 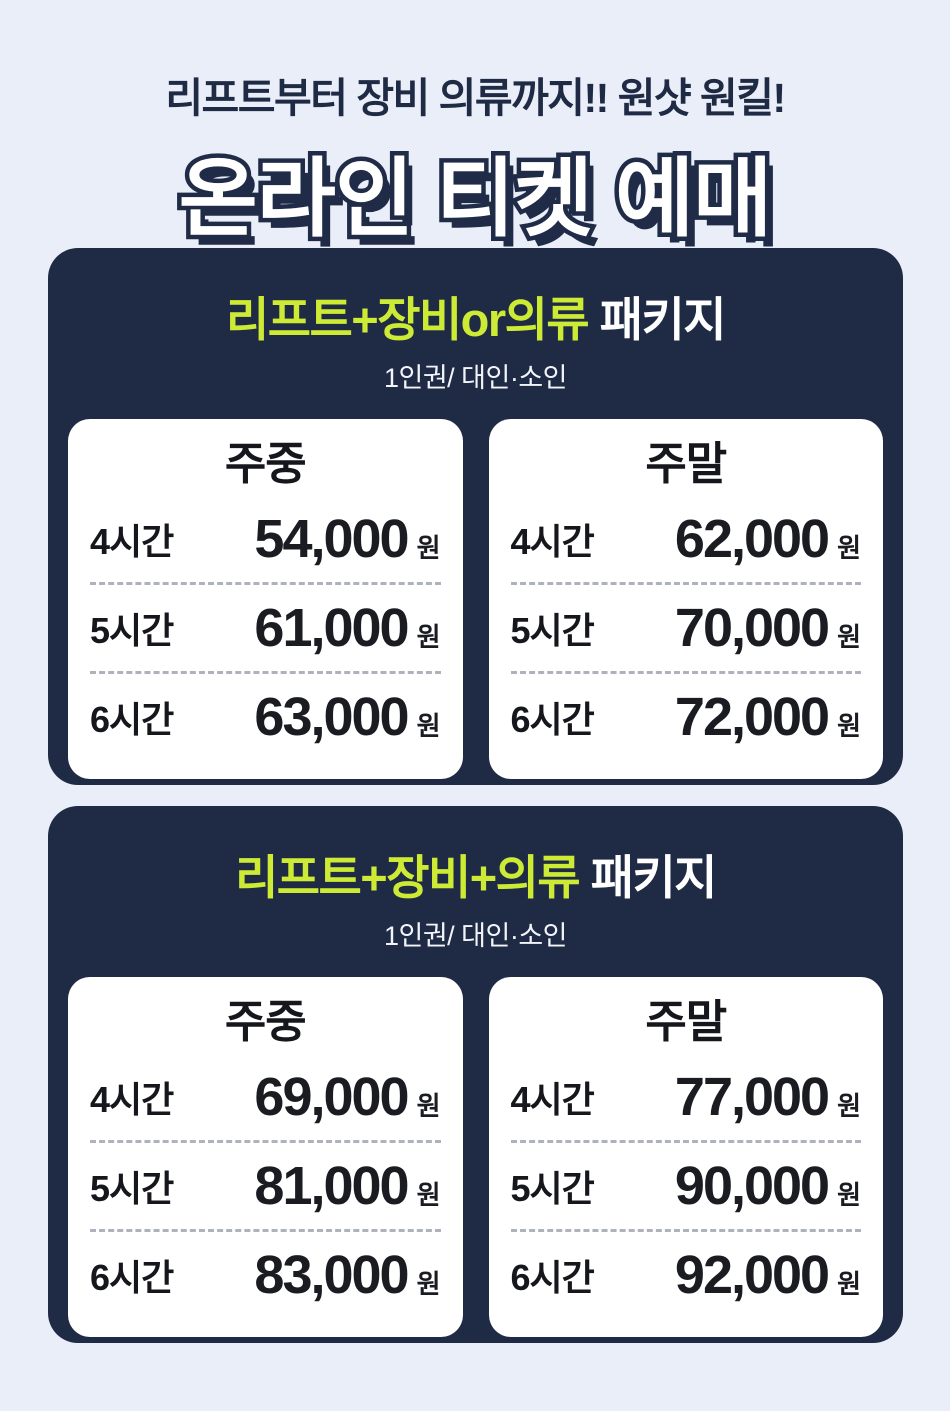 I want to click on price-rows: 4시간 54,000 원 5시간 61,000 원, so click(x=265, y=628).